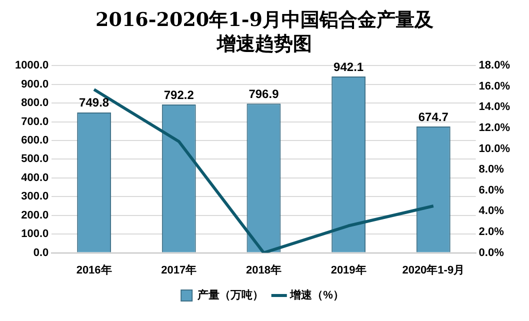 This screenshot has width=529, height=321. I want to click on y-tick-label: 400.0, so click(35, 178).